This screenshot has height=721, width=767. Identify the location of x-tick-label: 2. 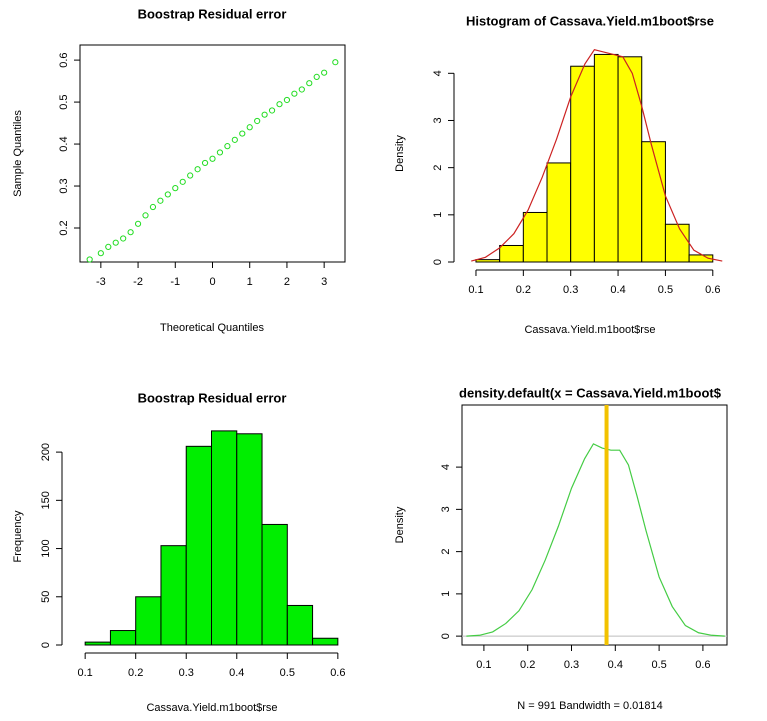
(287, 282).